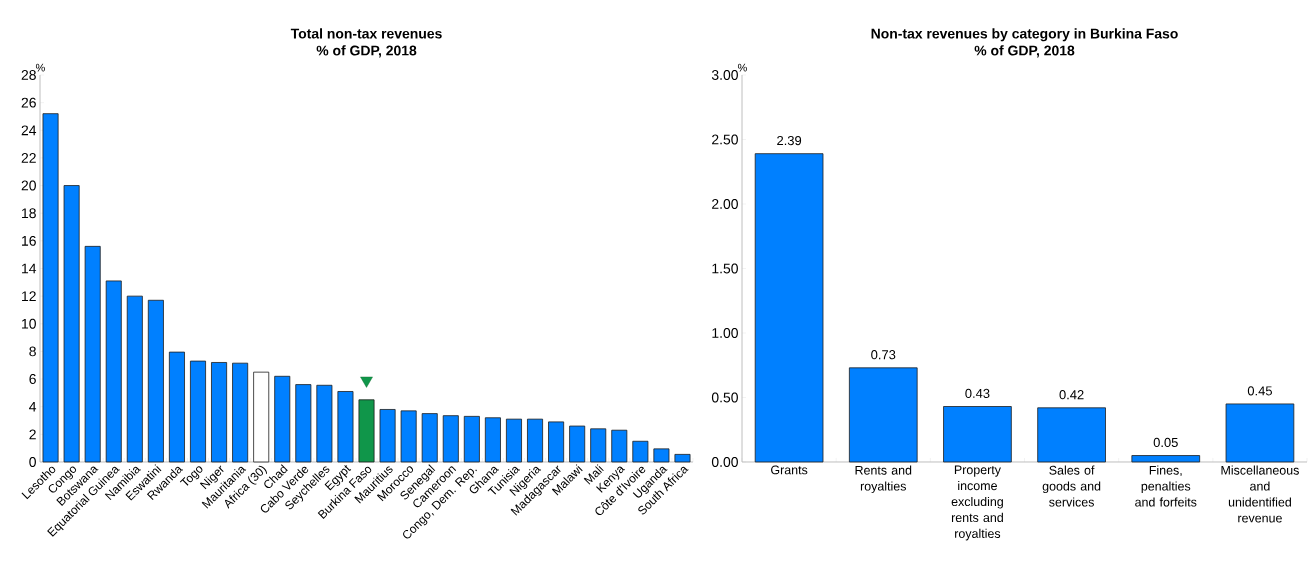  What do you see at coordinates (724, 75) in the screenshot?
I see `y-tick-label: 3.00` at bounding box center [724, 75].